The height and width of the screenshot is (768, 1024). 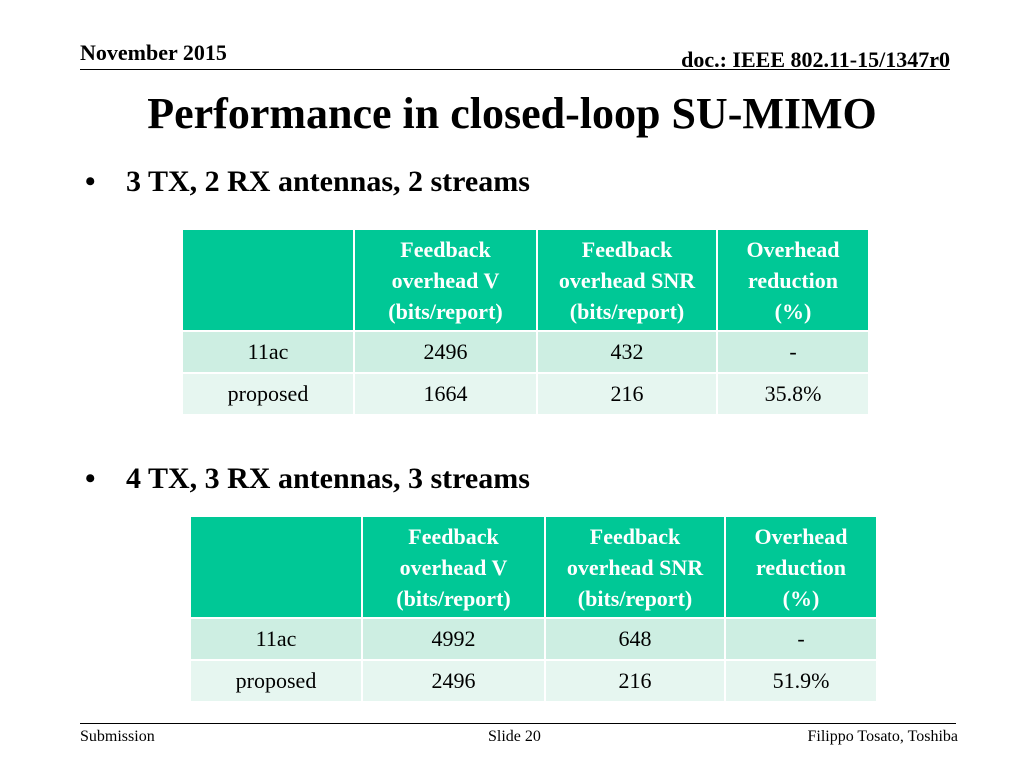 I want to click on table-cell: 432, so click(x=628, y=353).